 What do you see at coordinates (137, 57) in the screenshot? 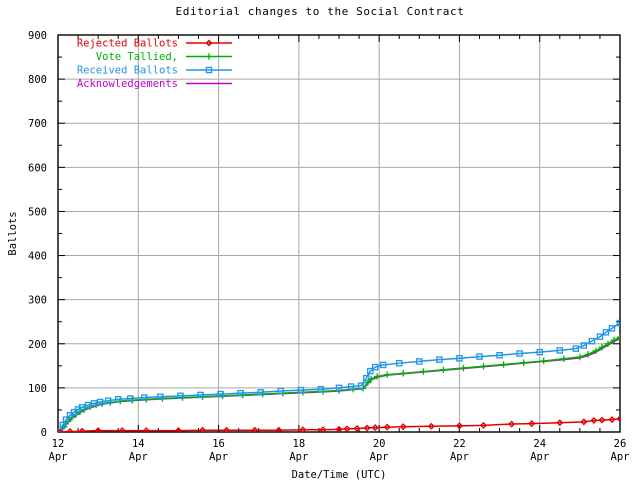
I see `legend-label-1: Vote Tallied,` at bounding box center [137, 57].